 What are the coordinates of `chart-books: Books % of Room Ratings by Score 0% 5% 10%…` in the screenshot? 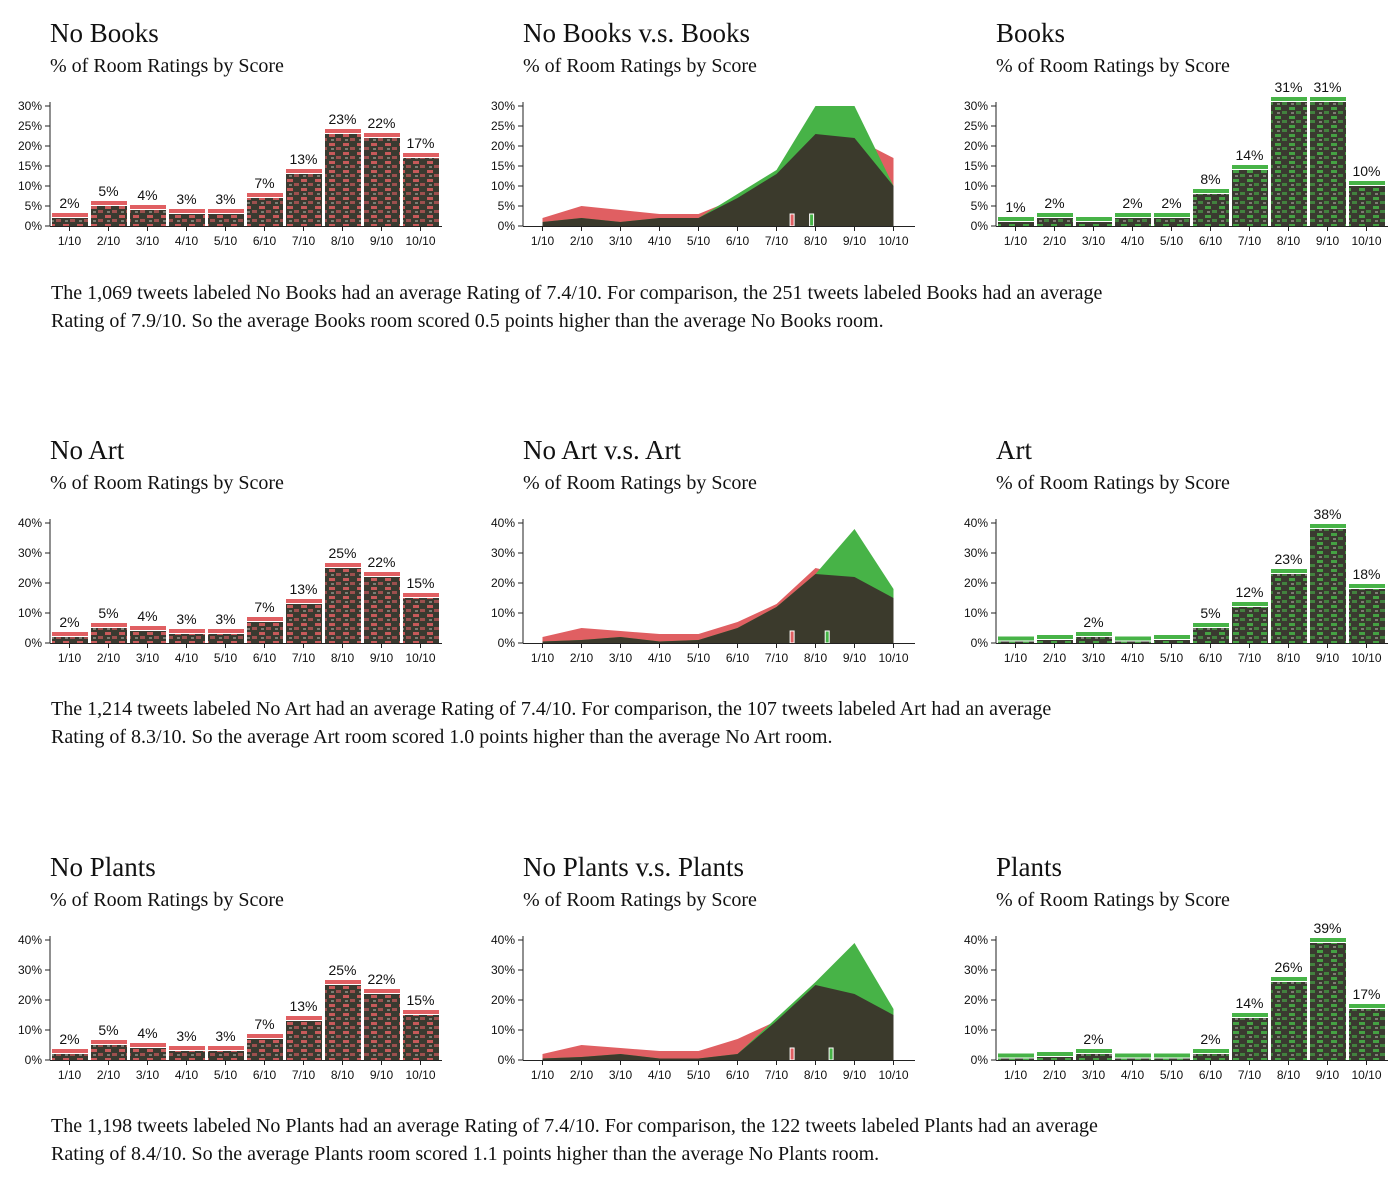 It's located at (1182, 146).